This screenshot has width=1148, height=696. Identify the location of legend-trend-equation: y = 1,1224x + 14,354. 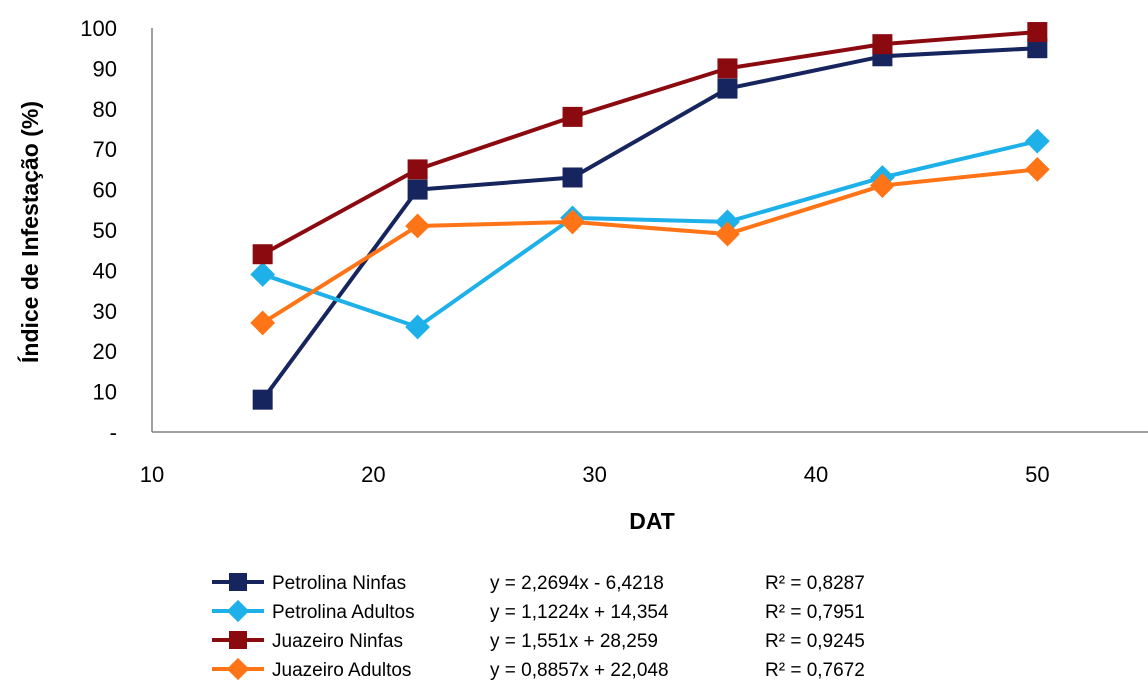
(579, 612).